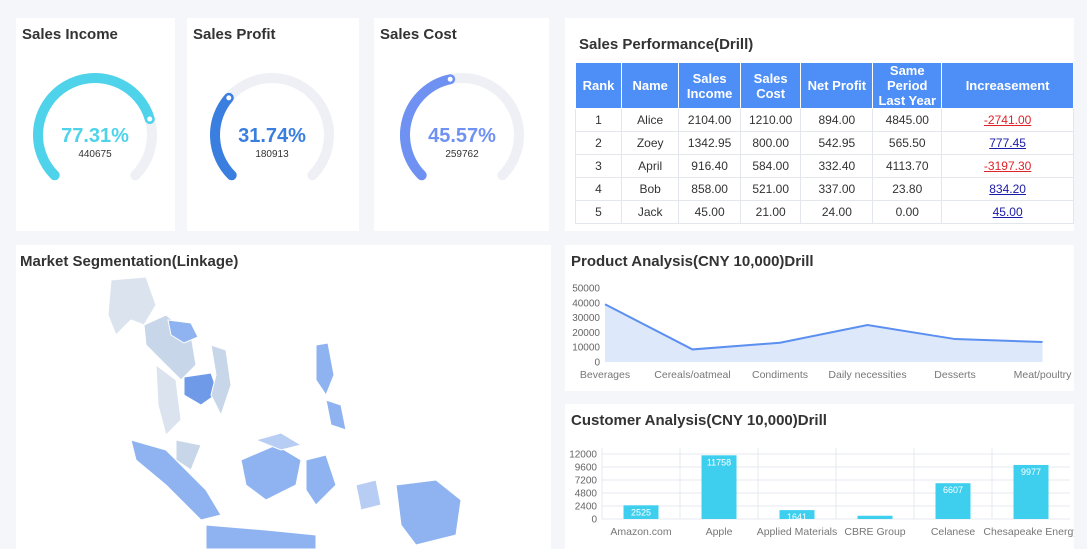 This screenshot has height=549, width=1087. I want to click on y-tick-label: 40000, so click(586, 303).